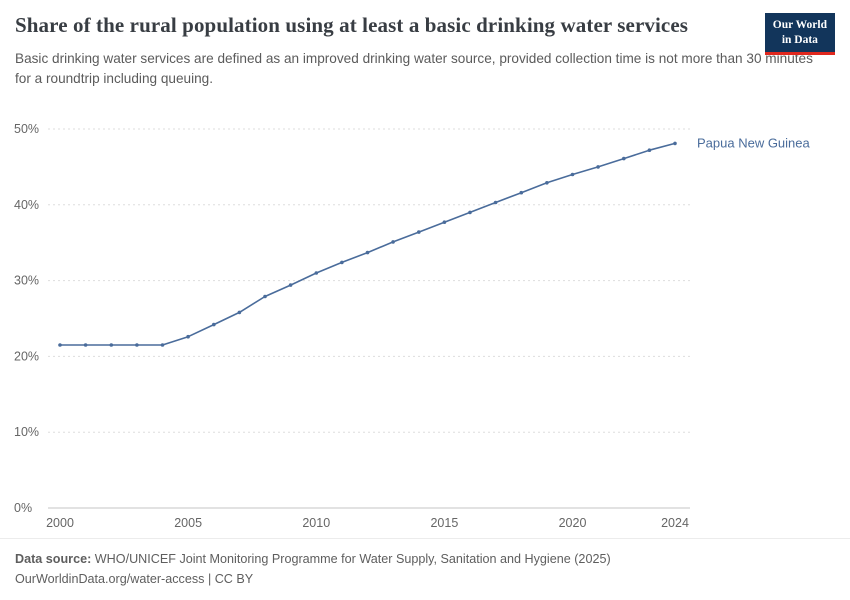 This screenshot has width=850, height=600. Describe the element at coordinates (26, 129) in the screenshot. I see `y-axis-tick-label: 50%` at that location.